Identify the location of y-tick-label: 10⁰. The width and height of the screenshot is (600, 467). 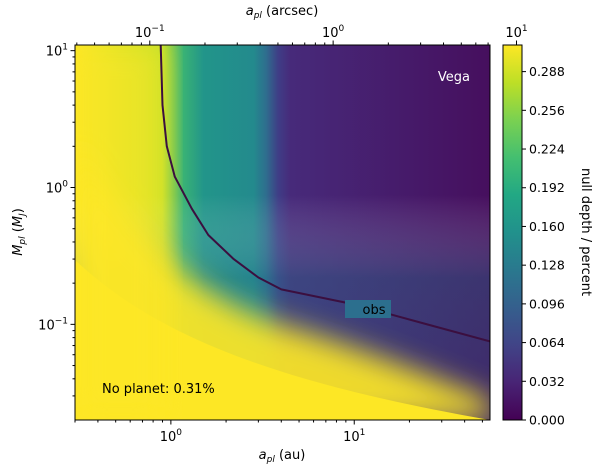
(57, 188).